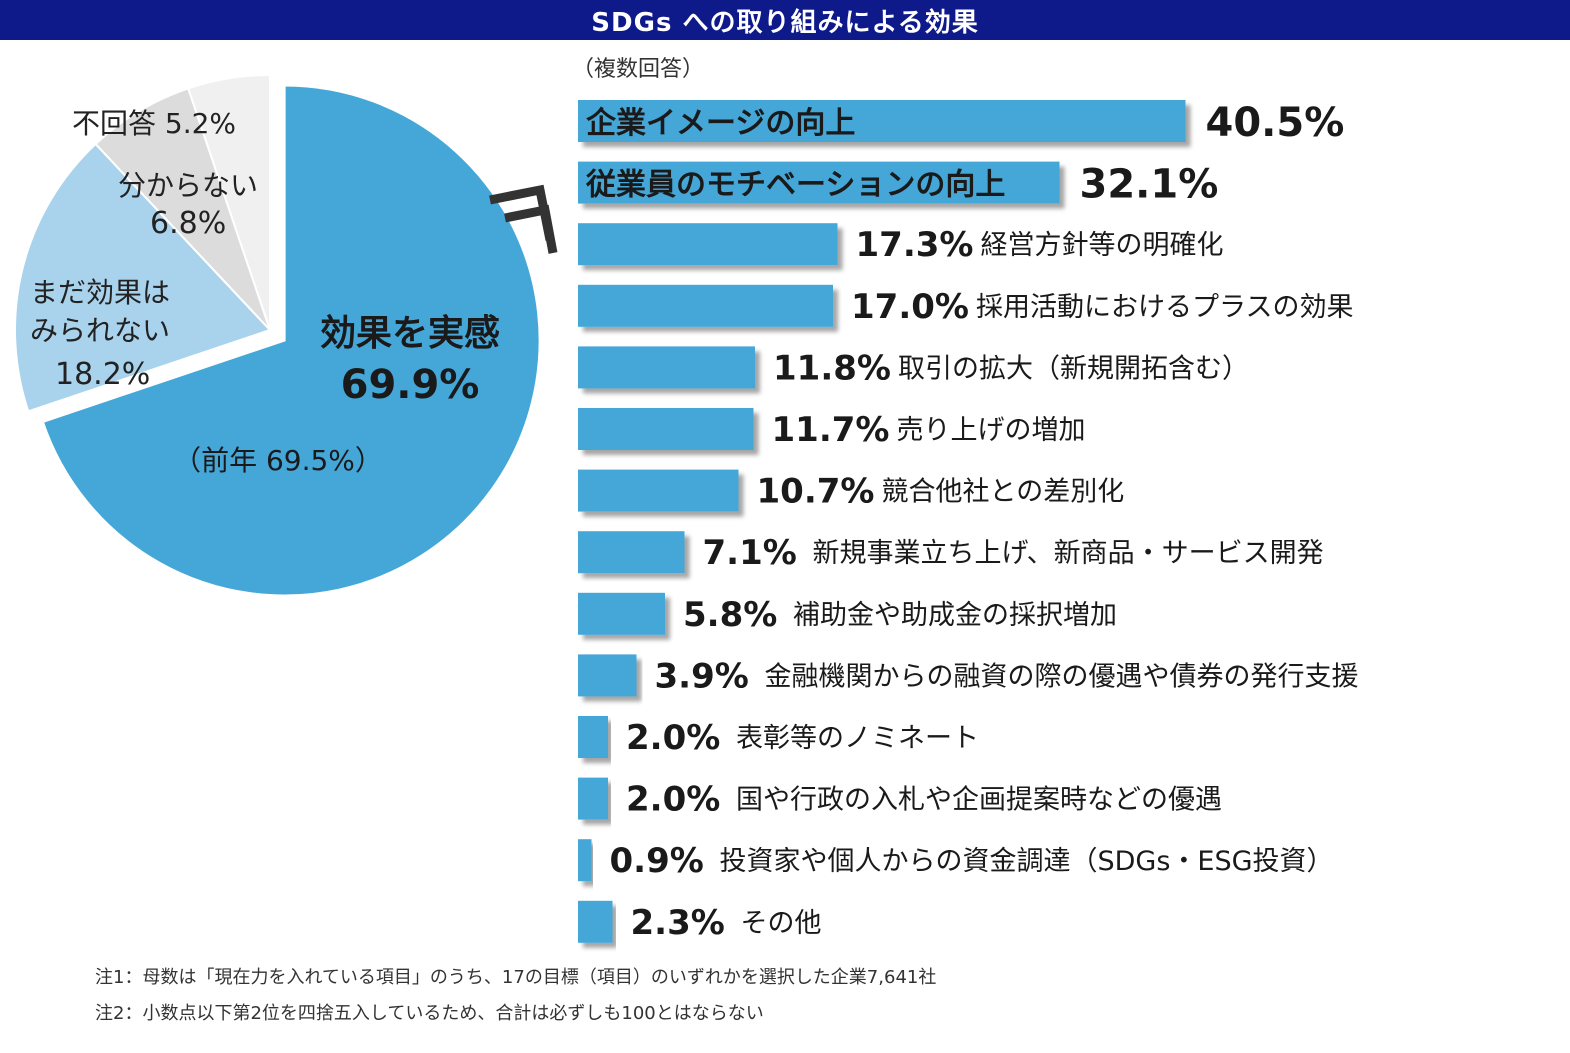 The image size is (1570, 1053). Describe the element at coordinates (1062, 676) in the screenshot. I see `bar-category-label-10: 金融機関からの融資の際の優遇や債券の発行支援` at that location.